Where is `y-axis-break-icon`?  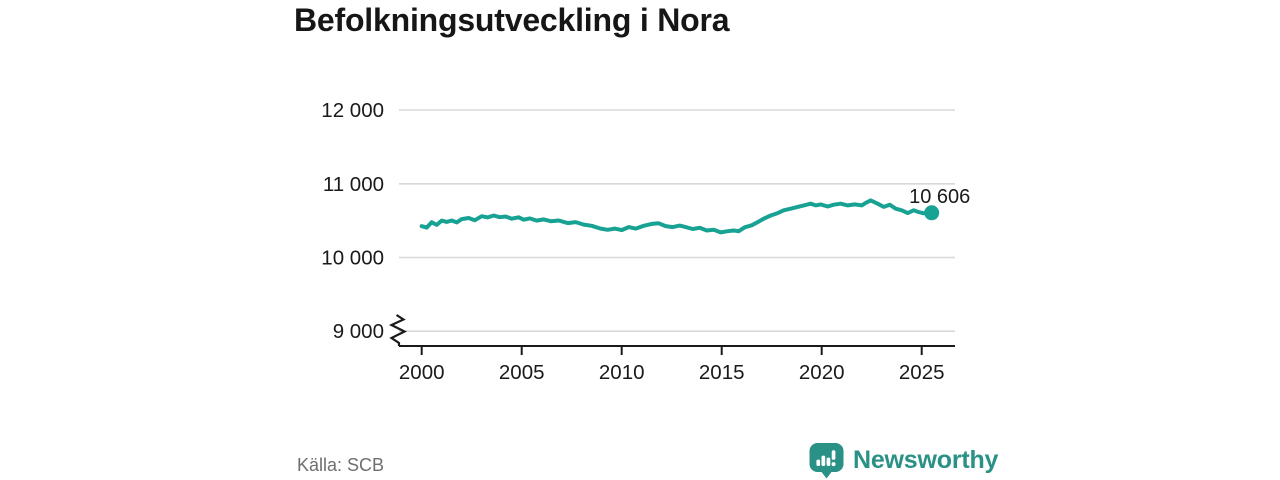 y-axis-break-icon is located at coordinates (397, 330).